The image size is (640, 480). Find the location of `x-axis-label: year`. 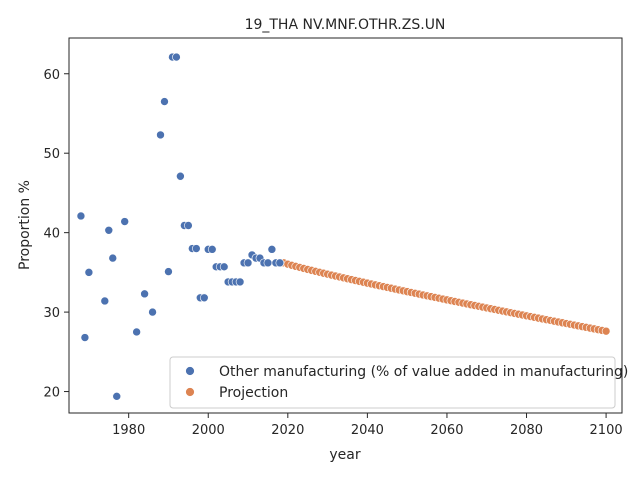

x-axis-label: year is located at coordinates (344, 455).